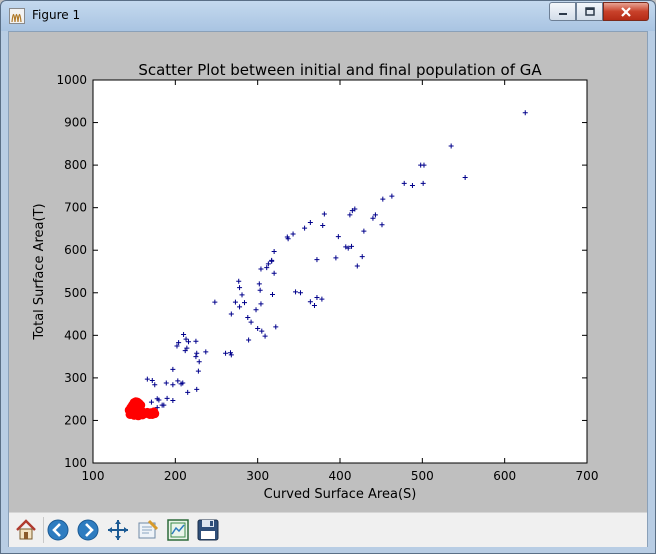 Image resolution: width=656 pixels, height=554 pixels. What do you see at coordinates (75, 165) in the screenshot?
I see `y-tick-label: 800` at bounding box center [75, 165].